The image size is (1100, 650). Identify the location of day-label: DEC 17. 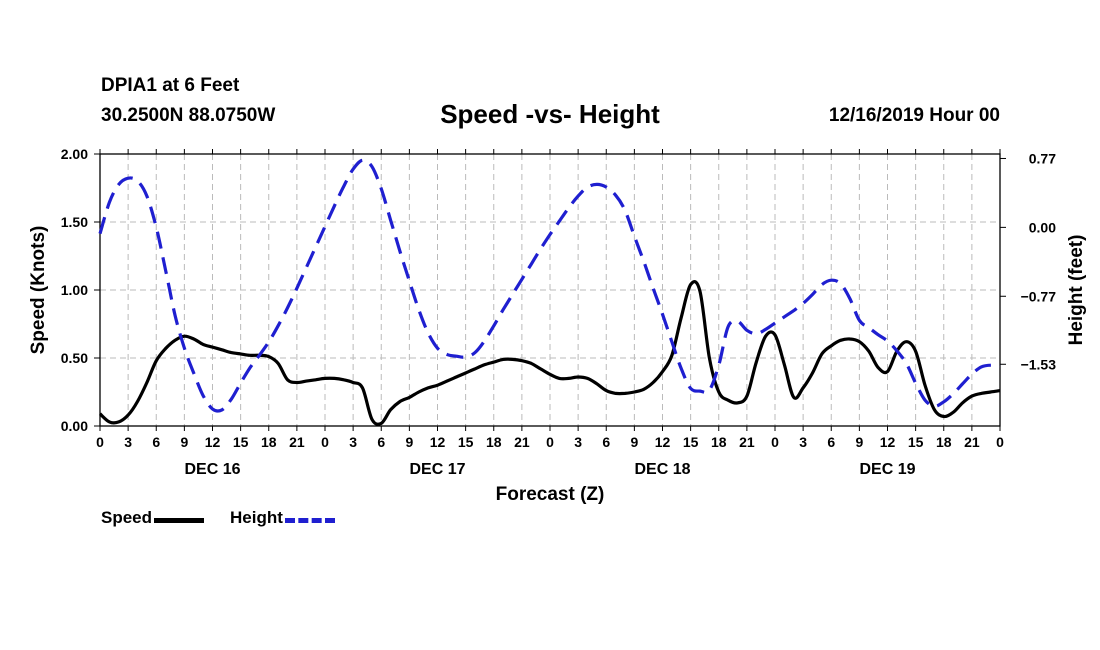
(437, 469).